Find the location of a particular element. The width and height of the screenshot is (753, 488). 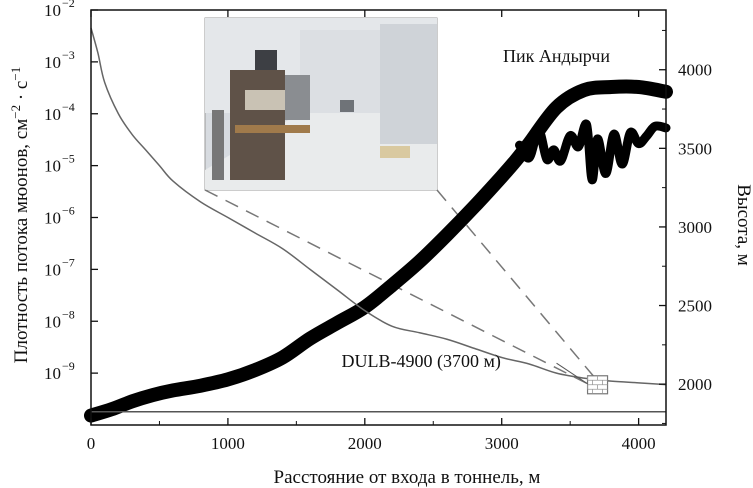

inset-photo is located at coordinates (321, 104).